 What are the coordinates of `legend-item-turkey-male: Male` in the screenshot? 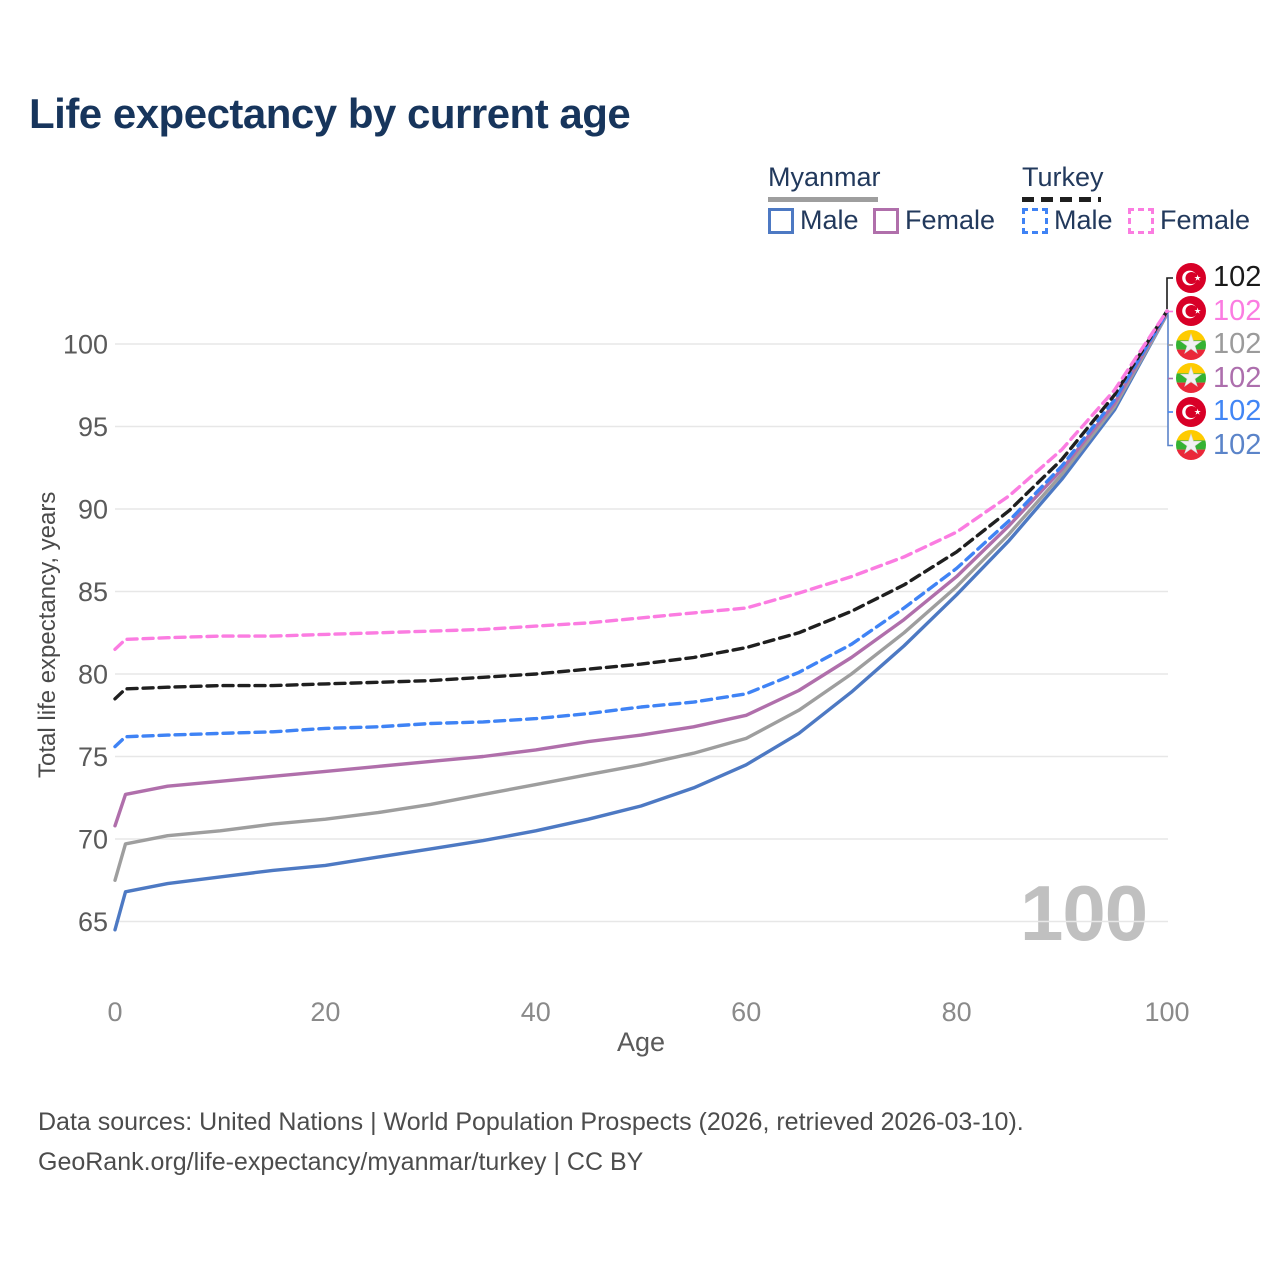 It's located at (1067, 220).